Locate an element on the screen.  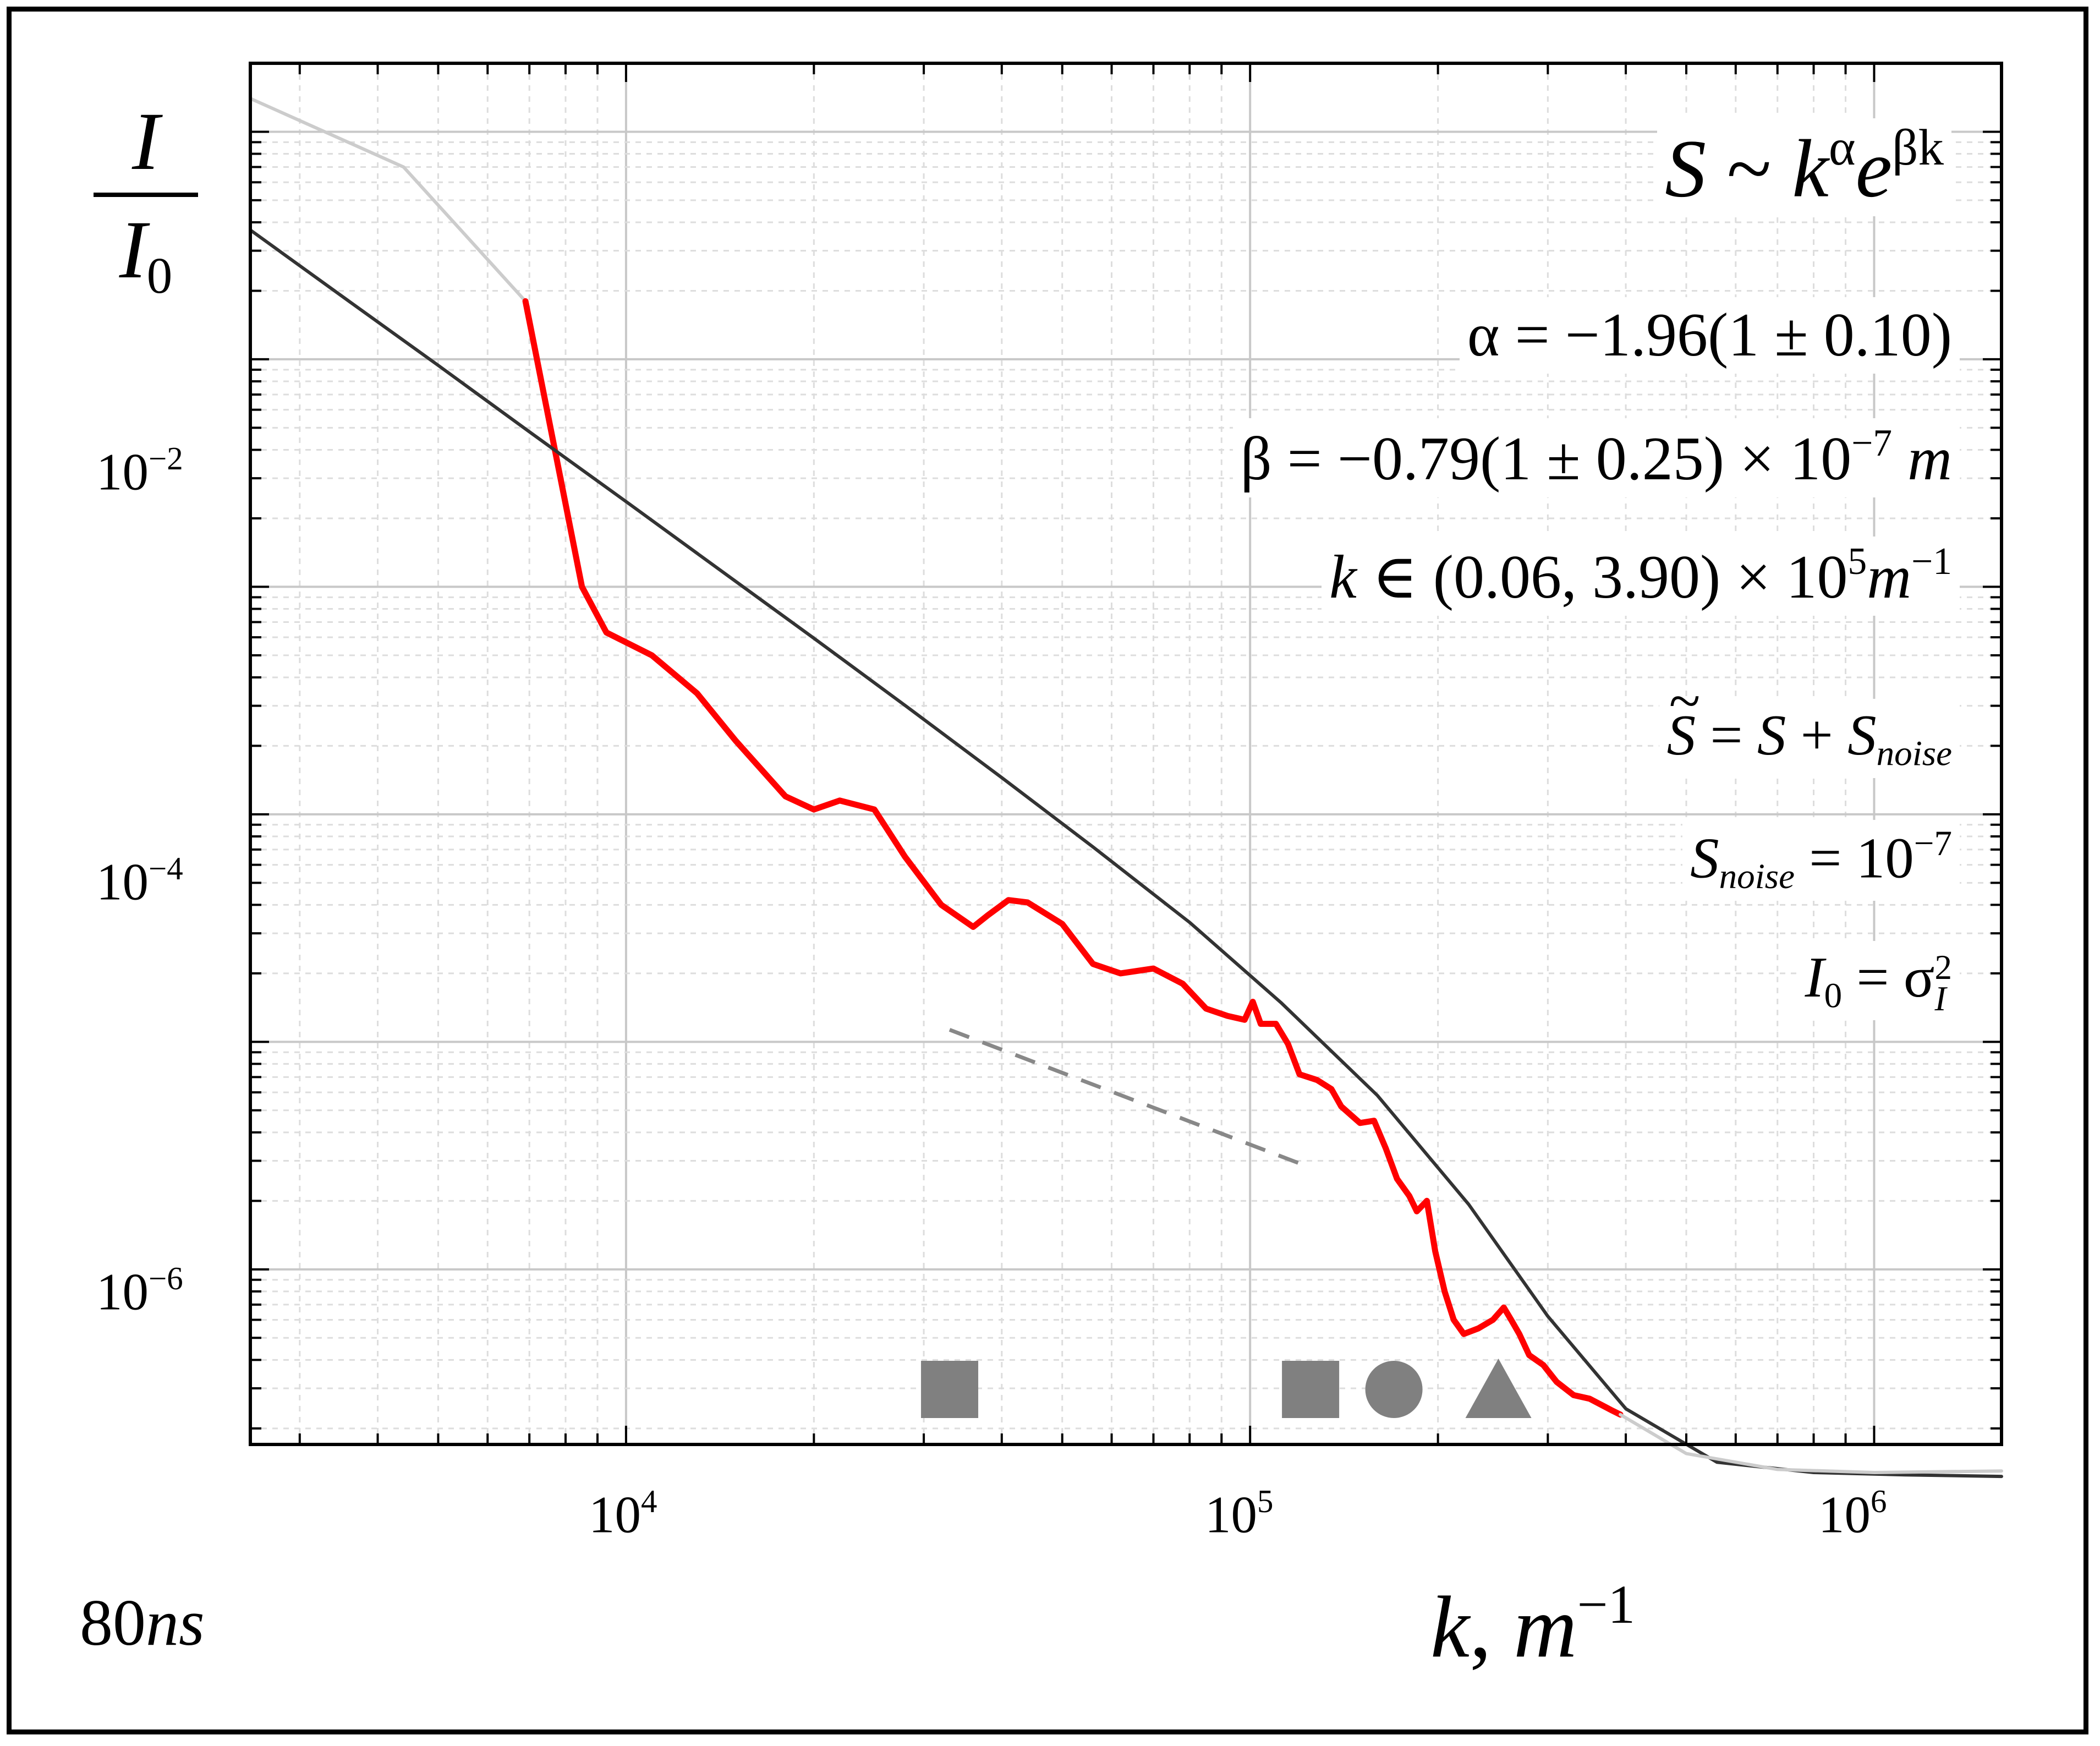
alpha-annotation: α = −1.96(1 ± 0.10) is located at coordinates (1709, 335).